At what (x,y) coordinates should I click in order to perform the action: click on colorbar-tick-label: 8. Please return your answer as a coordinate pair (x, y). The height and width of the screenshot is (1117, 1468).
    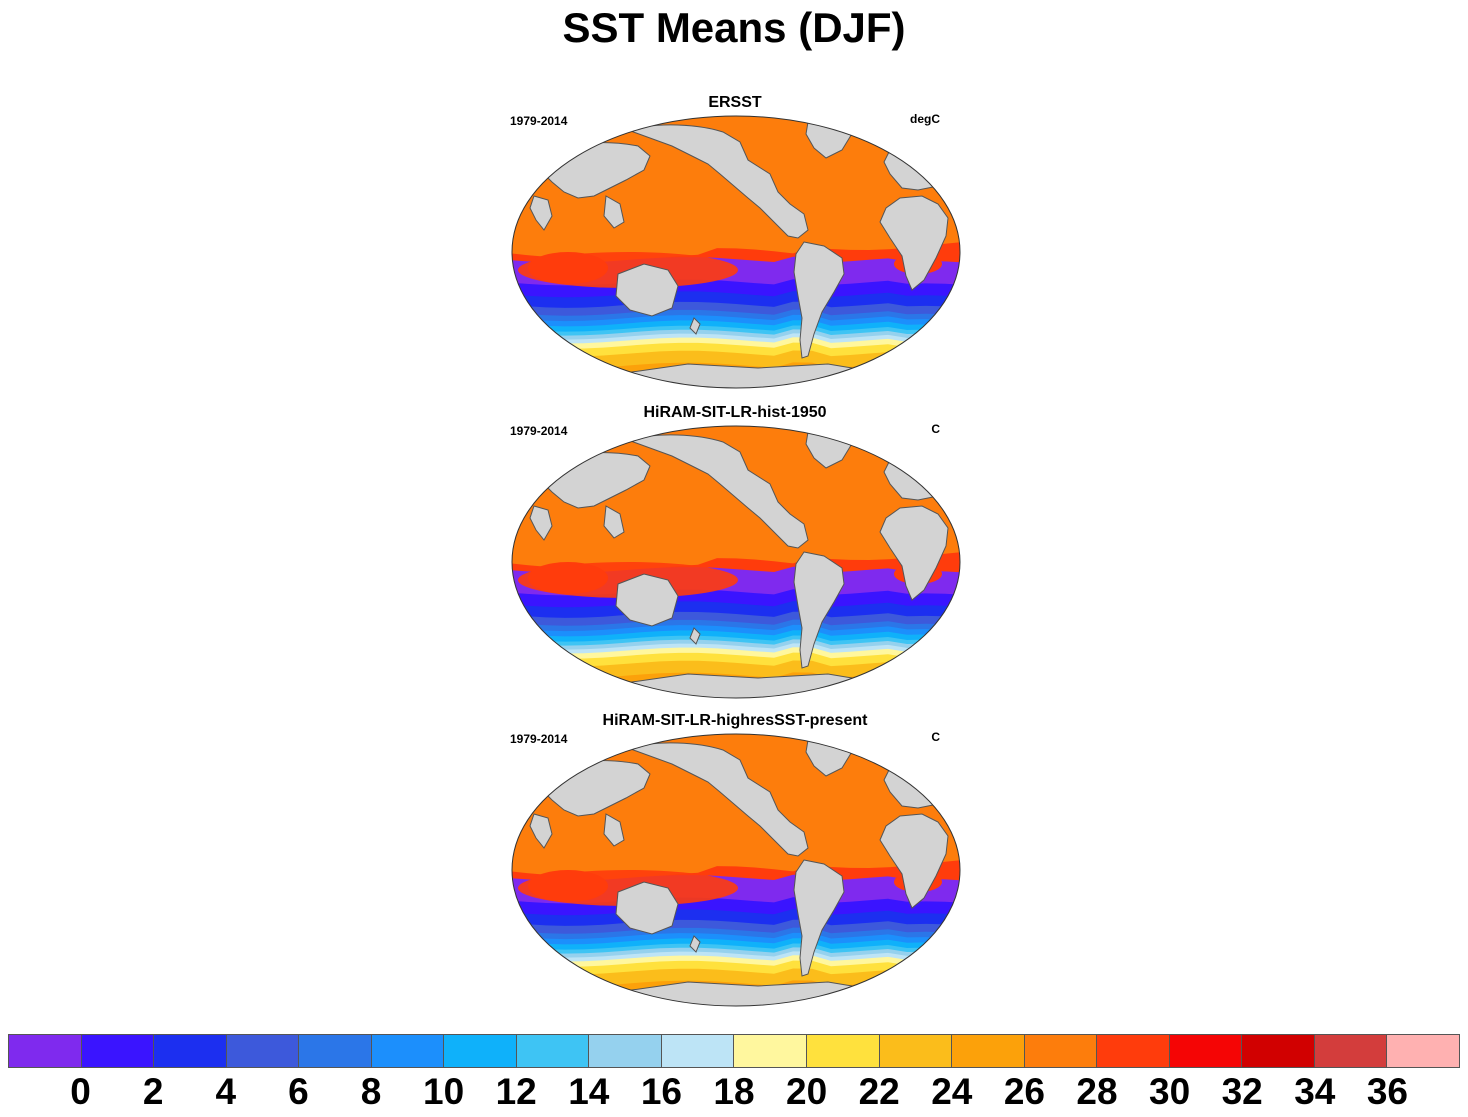
    Looking at the image, I should click on (371, 1091).